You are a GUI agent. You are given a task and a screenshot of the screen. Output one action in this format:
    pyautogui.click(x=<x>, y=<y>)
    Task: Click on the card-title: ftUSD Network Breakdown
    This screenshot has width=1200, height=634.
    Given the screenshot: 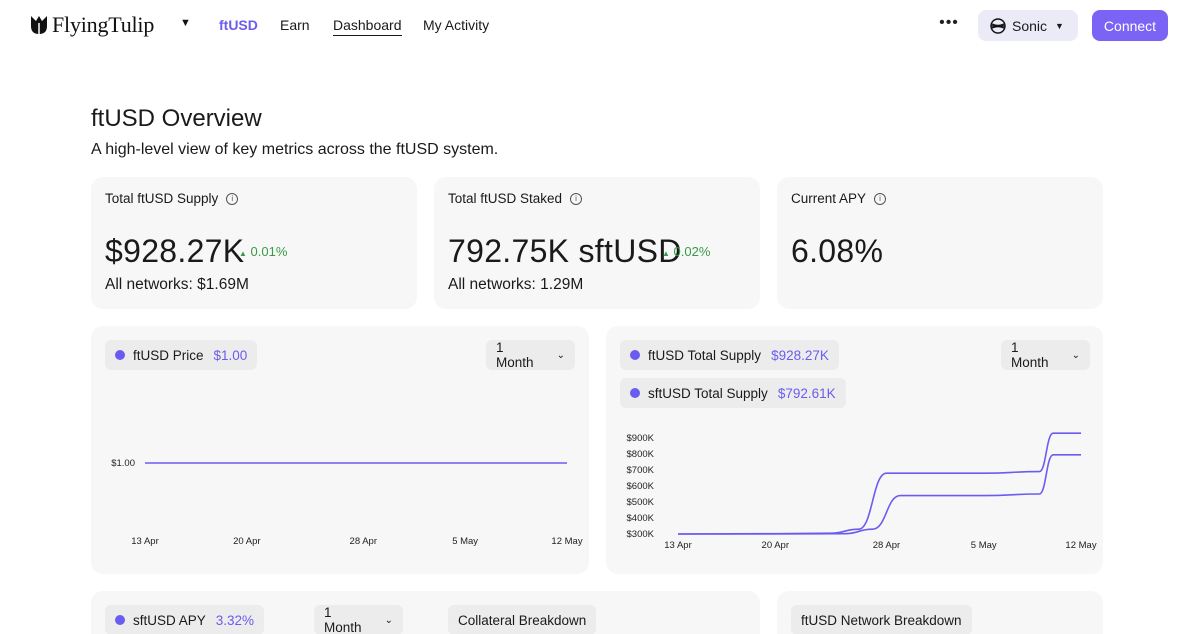 What is the action you would take?
    pyautogui.click(x=881, y=620)
    